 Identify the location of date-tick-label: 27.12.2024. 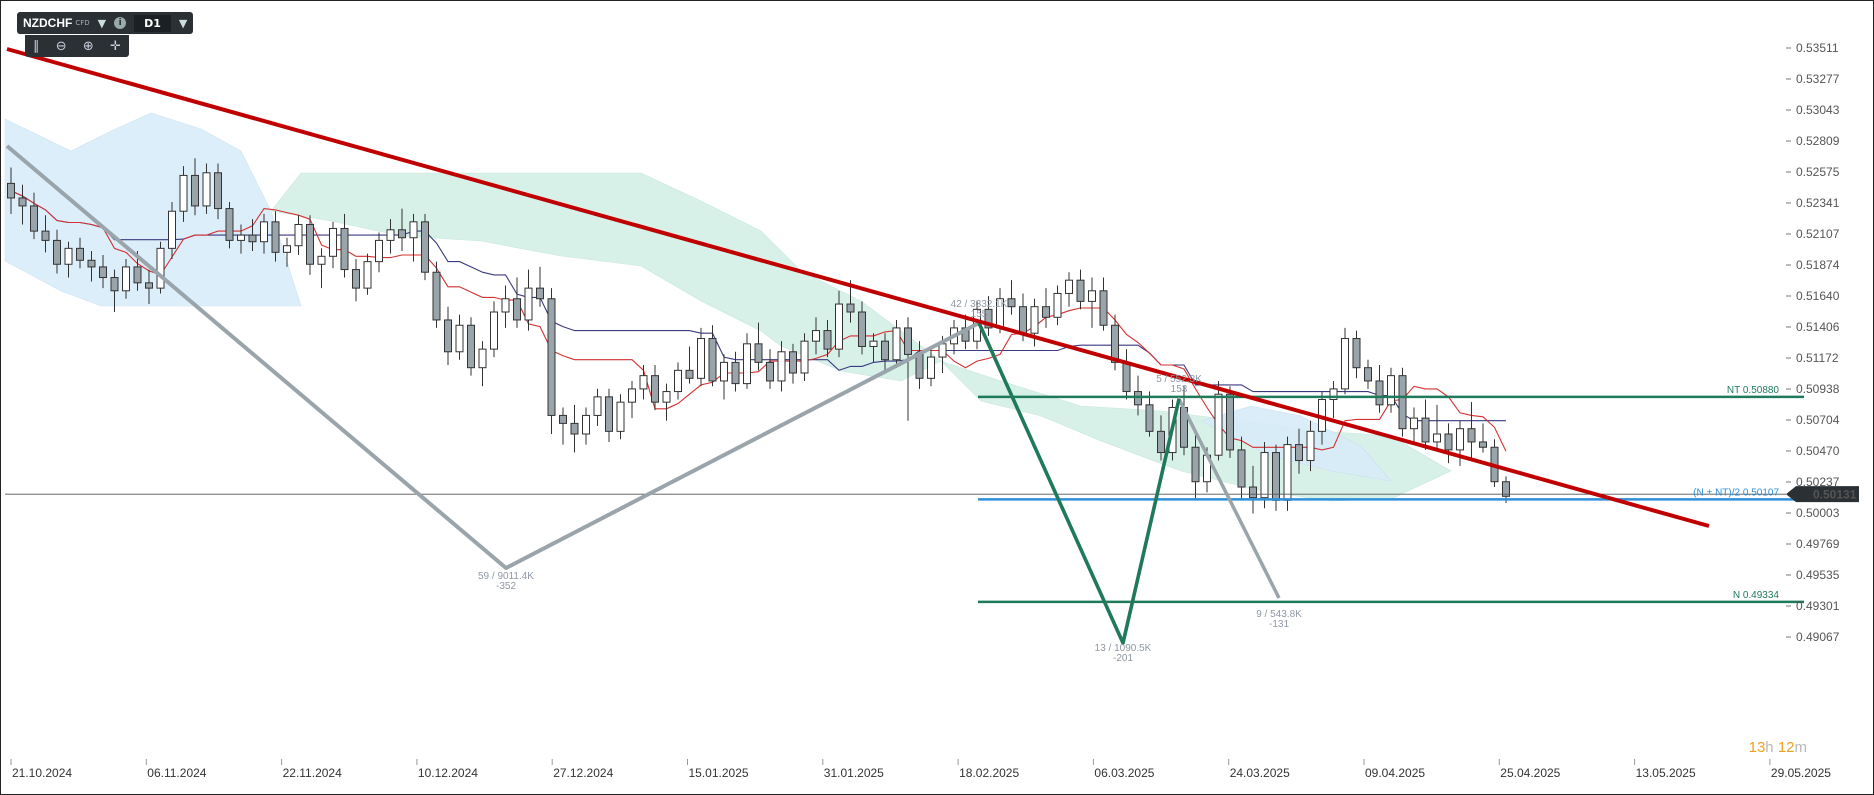
(583, 773).